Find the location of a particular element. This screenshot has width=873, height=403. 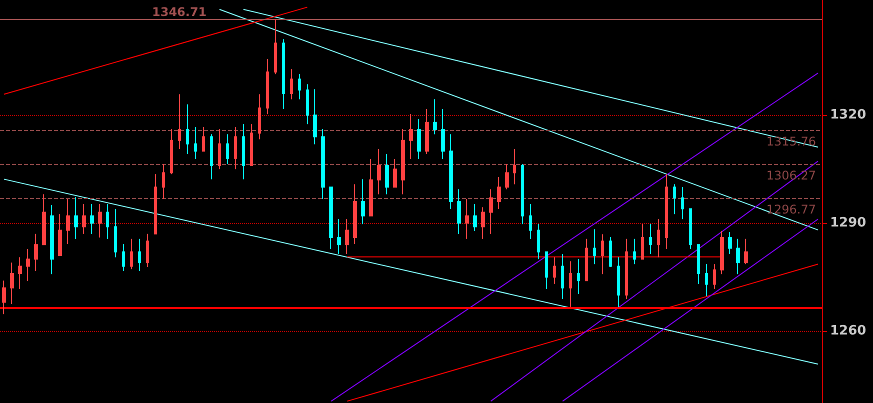

ref-line-label: 1346.71 is located at coordinates (179, 12).